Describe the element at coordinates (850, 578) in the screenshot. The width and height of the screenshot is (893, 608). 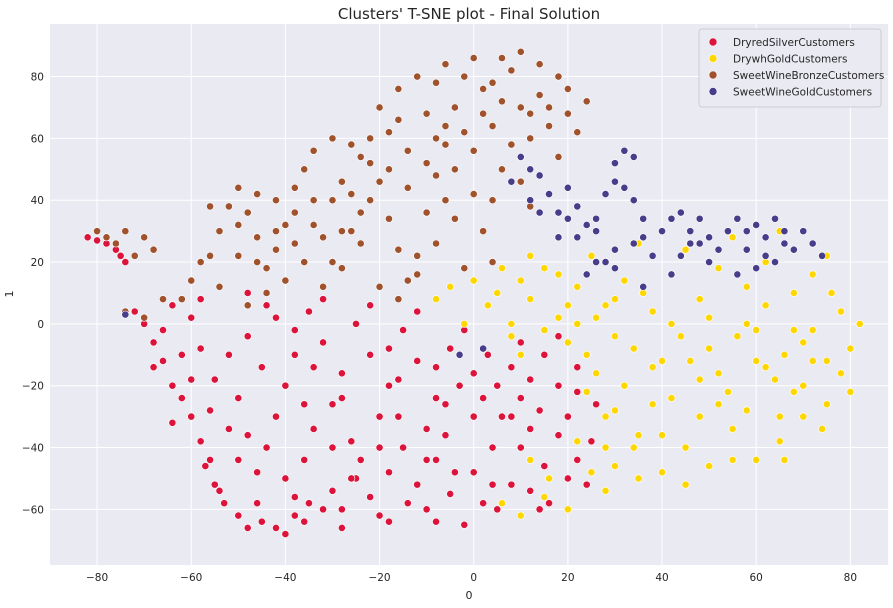
I see `x-tick-label: 80` at that location.